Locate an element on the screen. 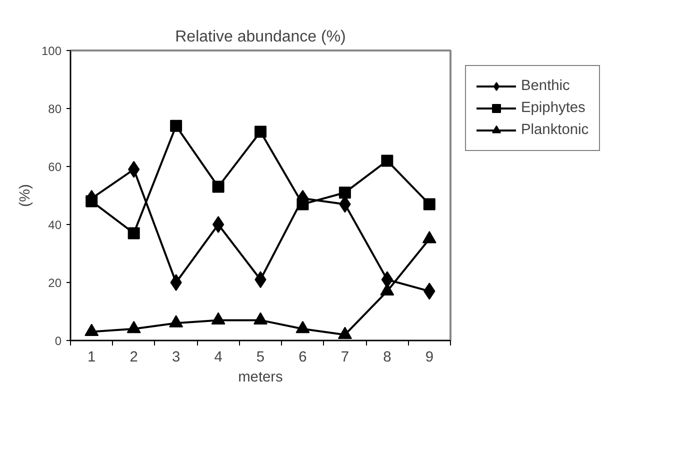 This screenshot has height=475, width=690. y-axis-title: (%) is located at coordinates (25, 195).